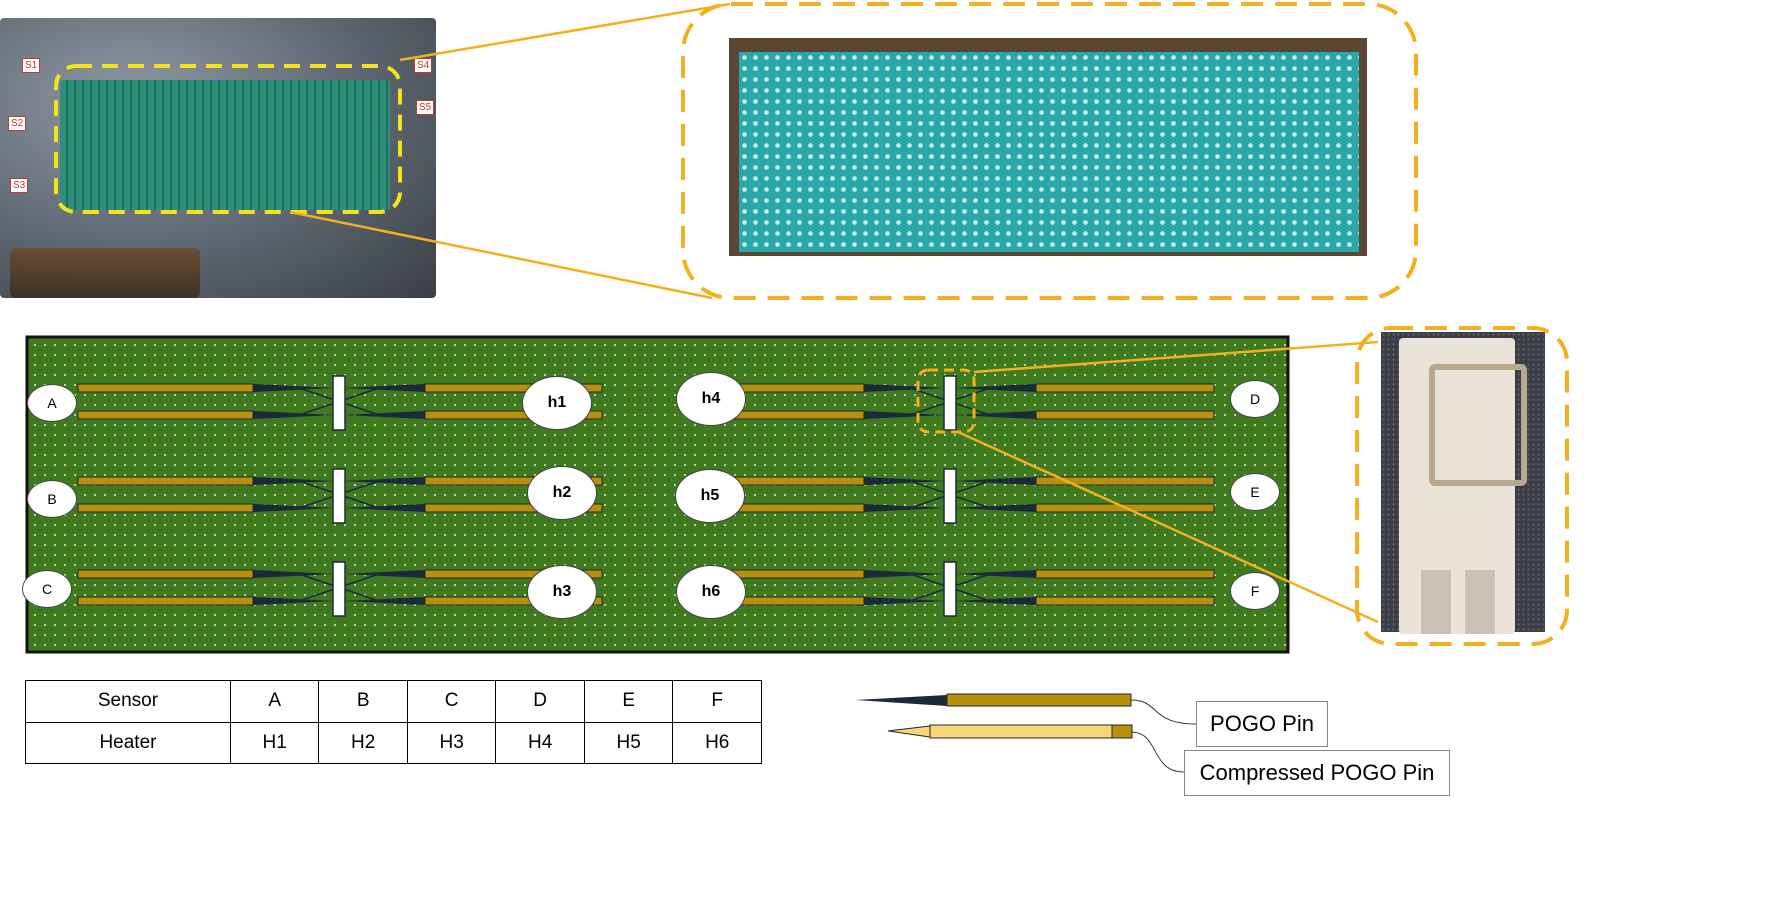  What do you see at coordinates (1262, 724) in the screenshot?
I see `legend-pogo-pin: POGO Pin` at bounding box center [1262, 724].